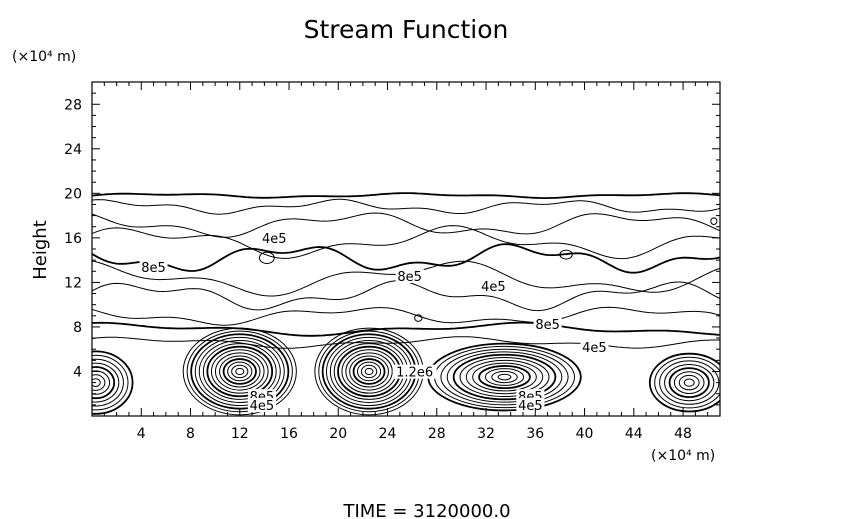 Image resolution: width=854 pixels, height=519 pixels. I want to click on x-tick-label: 16, so click(289, 434).